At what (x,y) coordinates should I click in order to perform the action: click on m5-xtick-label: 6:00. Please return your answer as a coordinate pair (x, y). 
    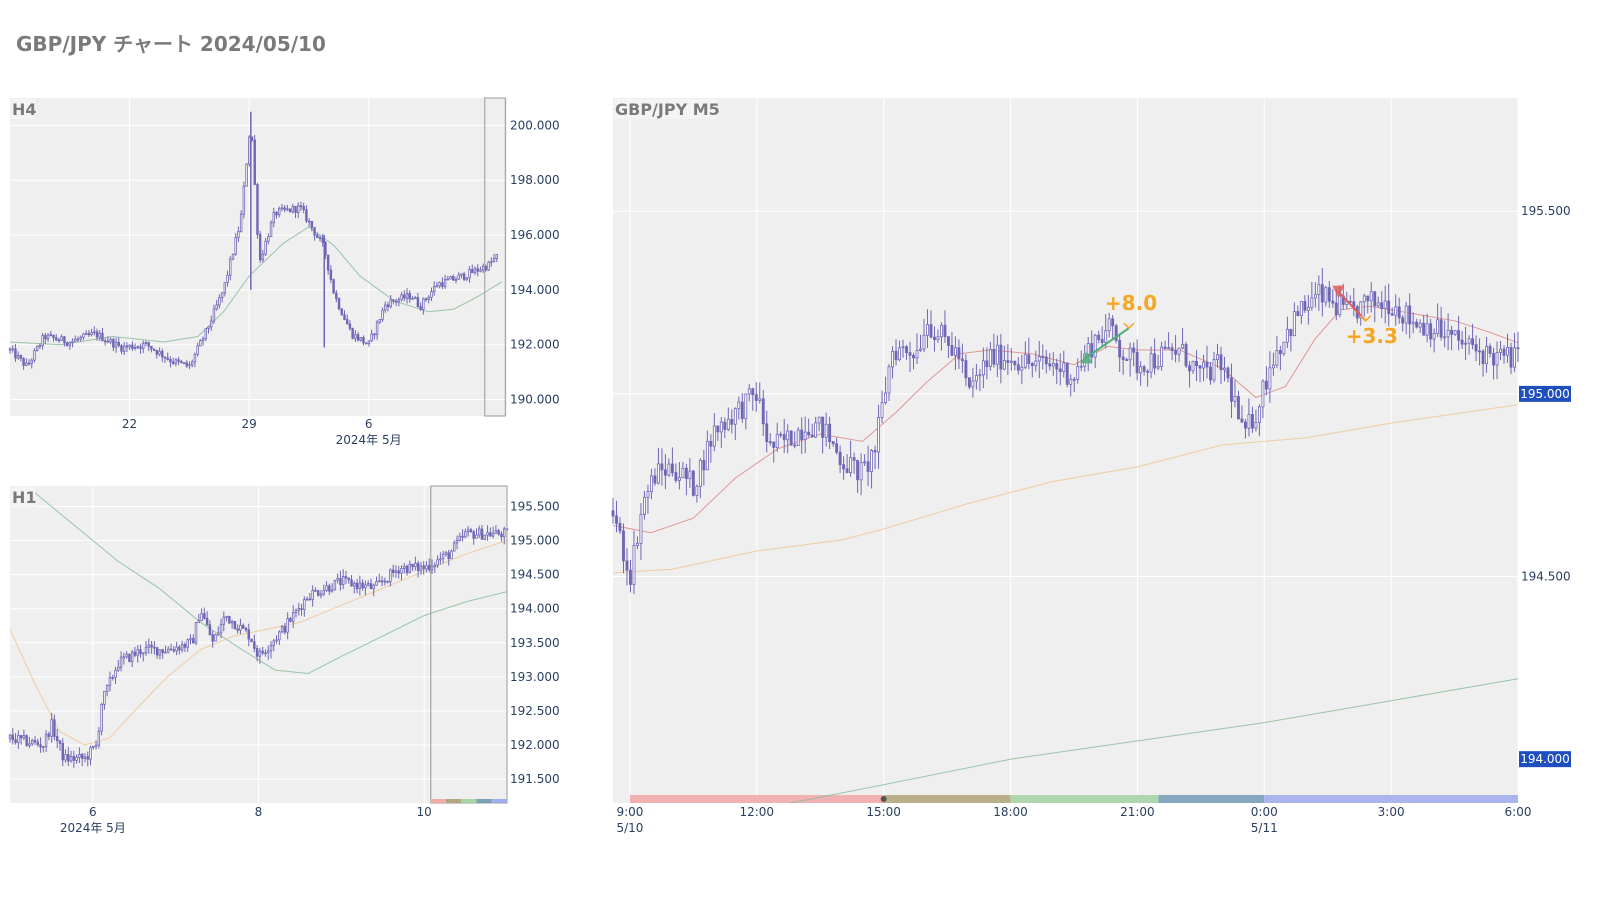
    Looking at the image, I should click on (1518, 812).